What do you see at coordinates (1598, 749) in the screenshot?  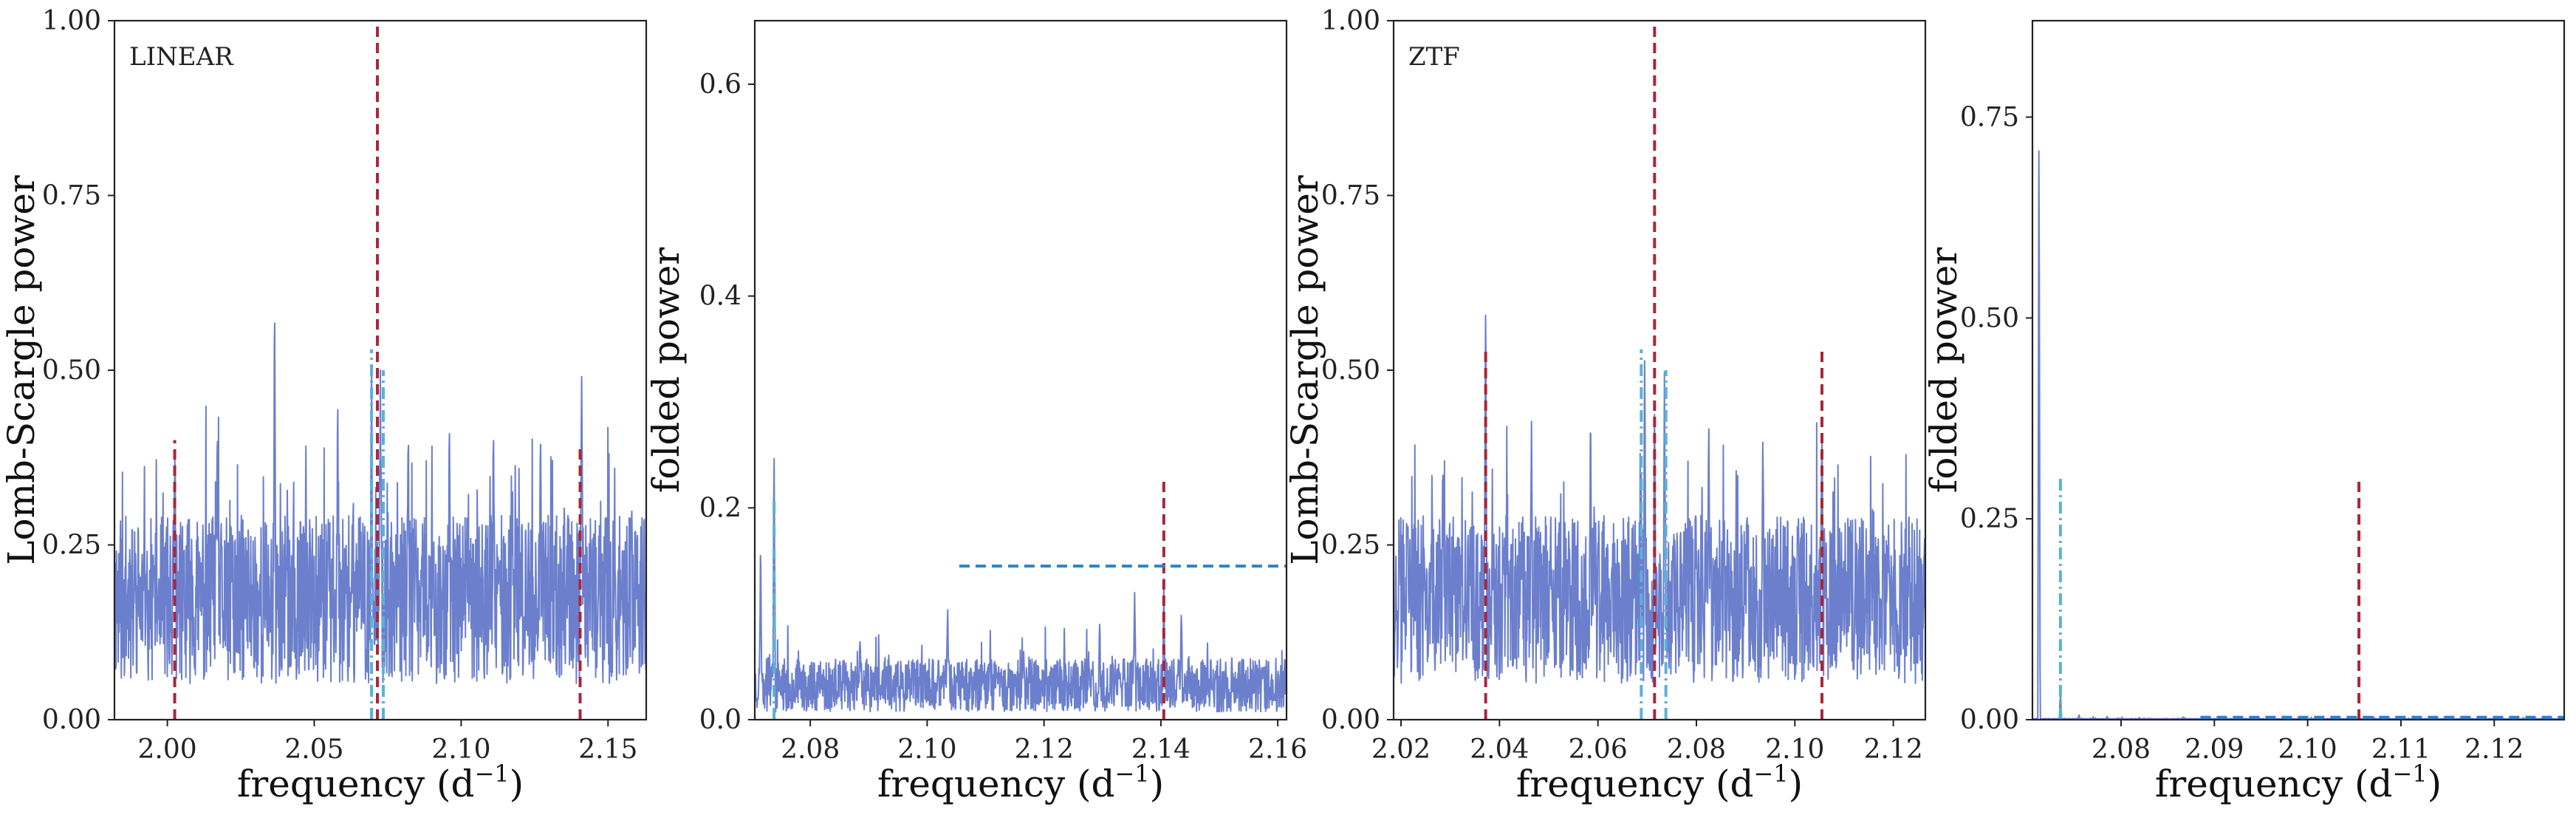 I see `x-tick-label: 2.06` at bounding box center [1598, 749].